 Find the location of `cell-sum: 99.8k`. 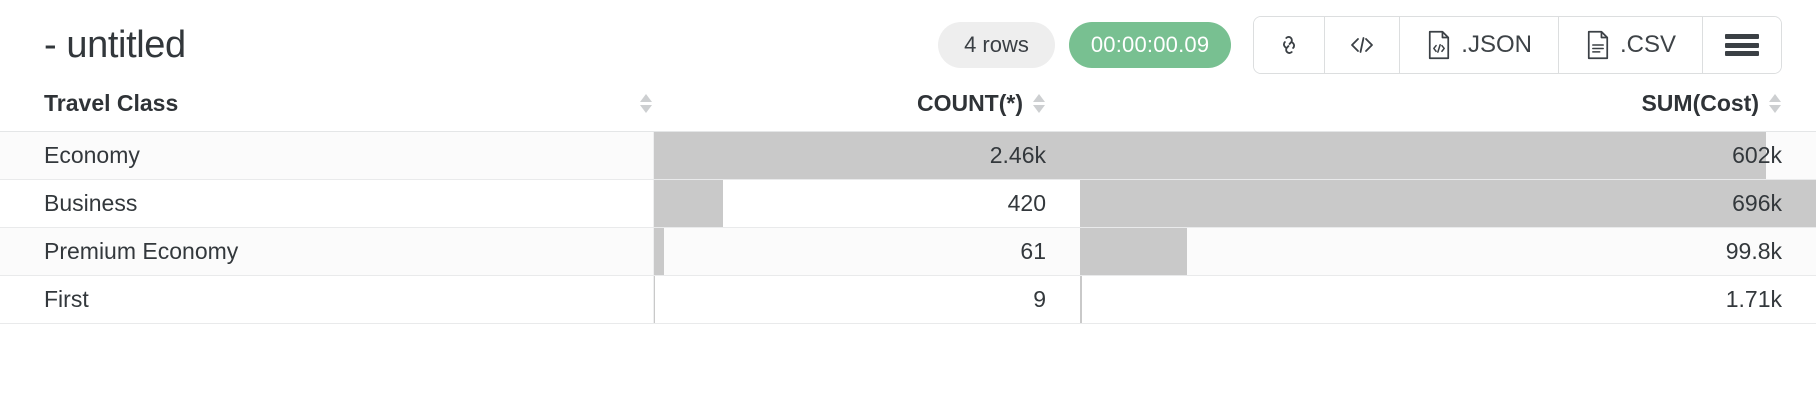

cell-sum: 99.8k is located at coordinates (1448, 251).